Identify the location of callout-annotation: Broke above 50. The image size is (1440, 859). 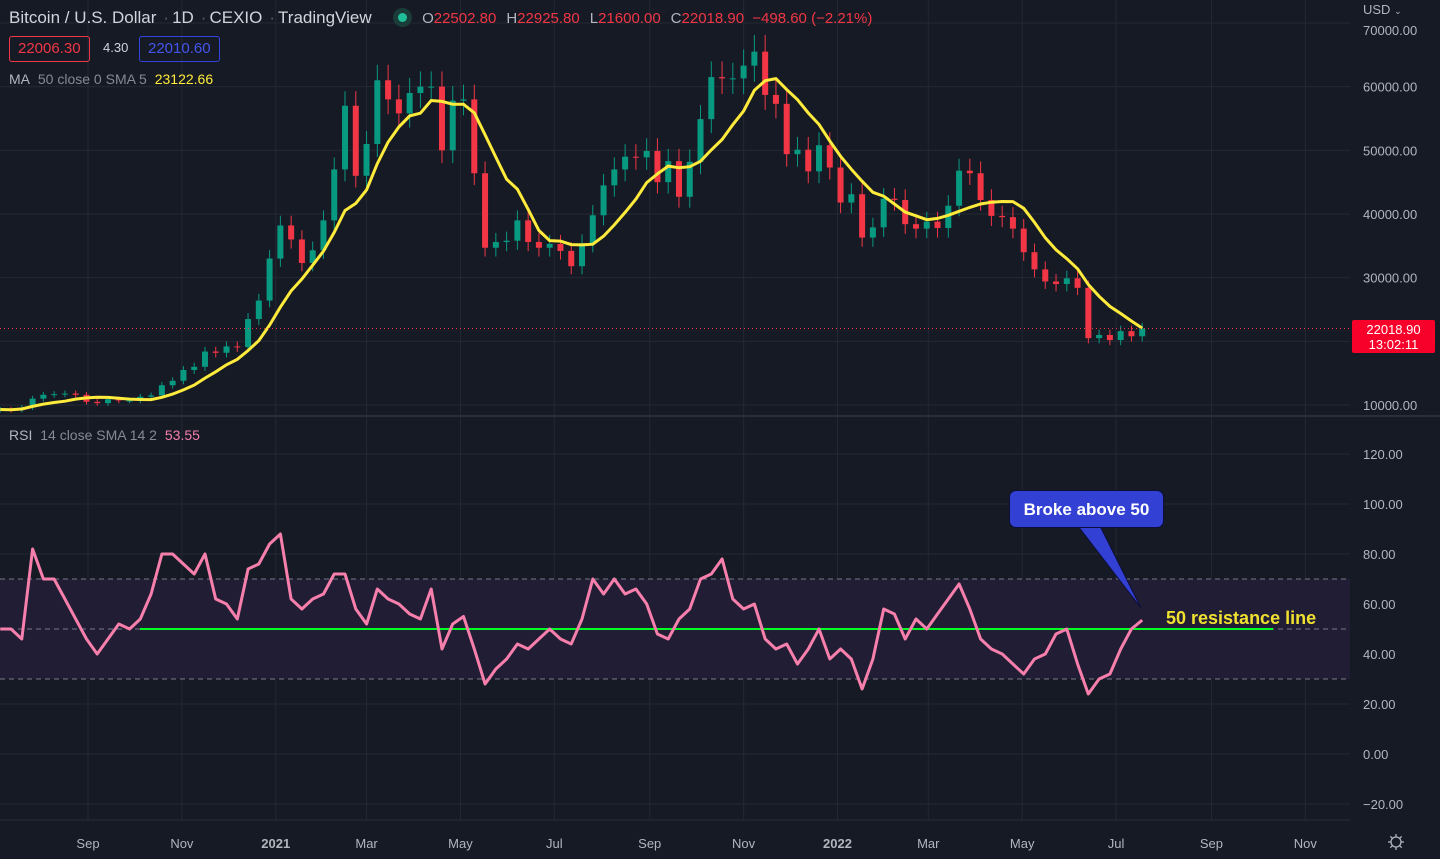
(1086, 509).